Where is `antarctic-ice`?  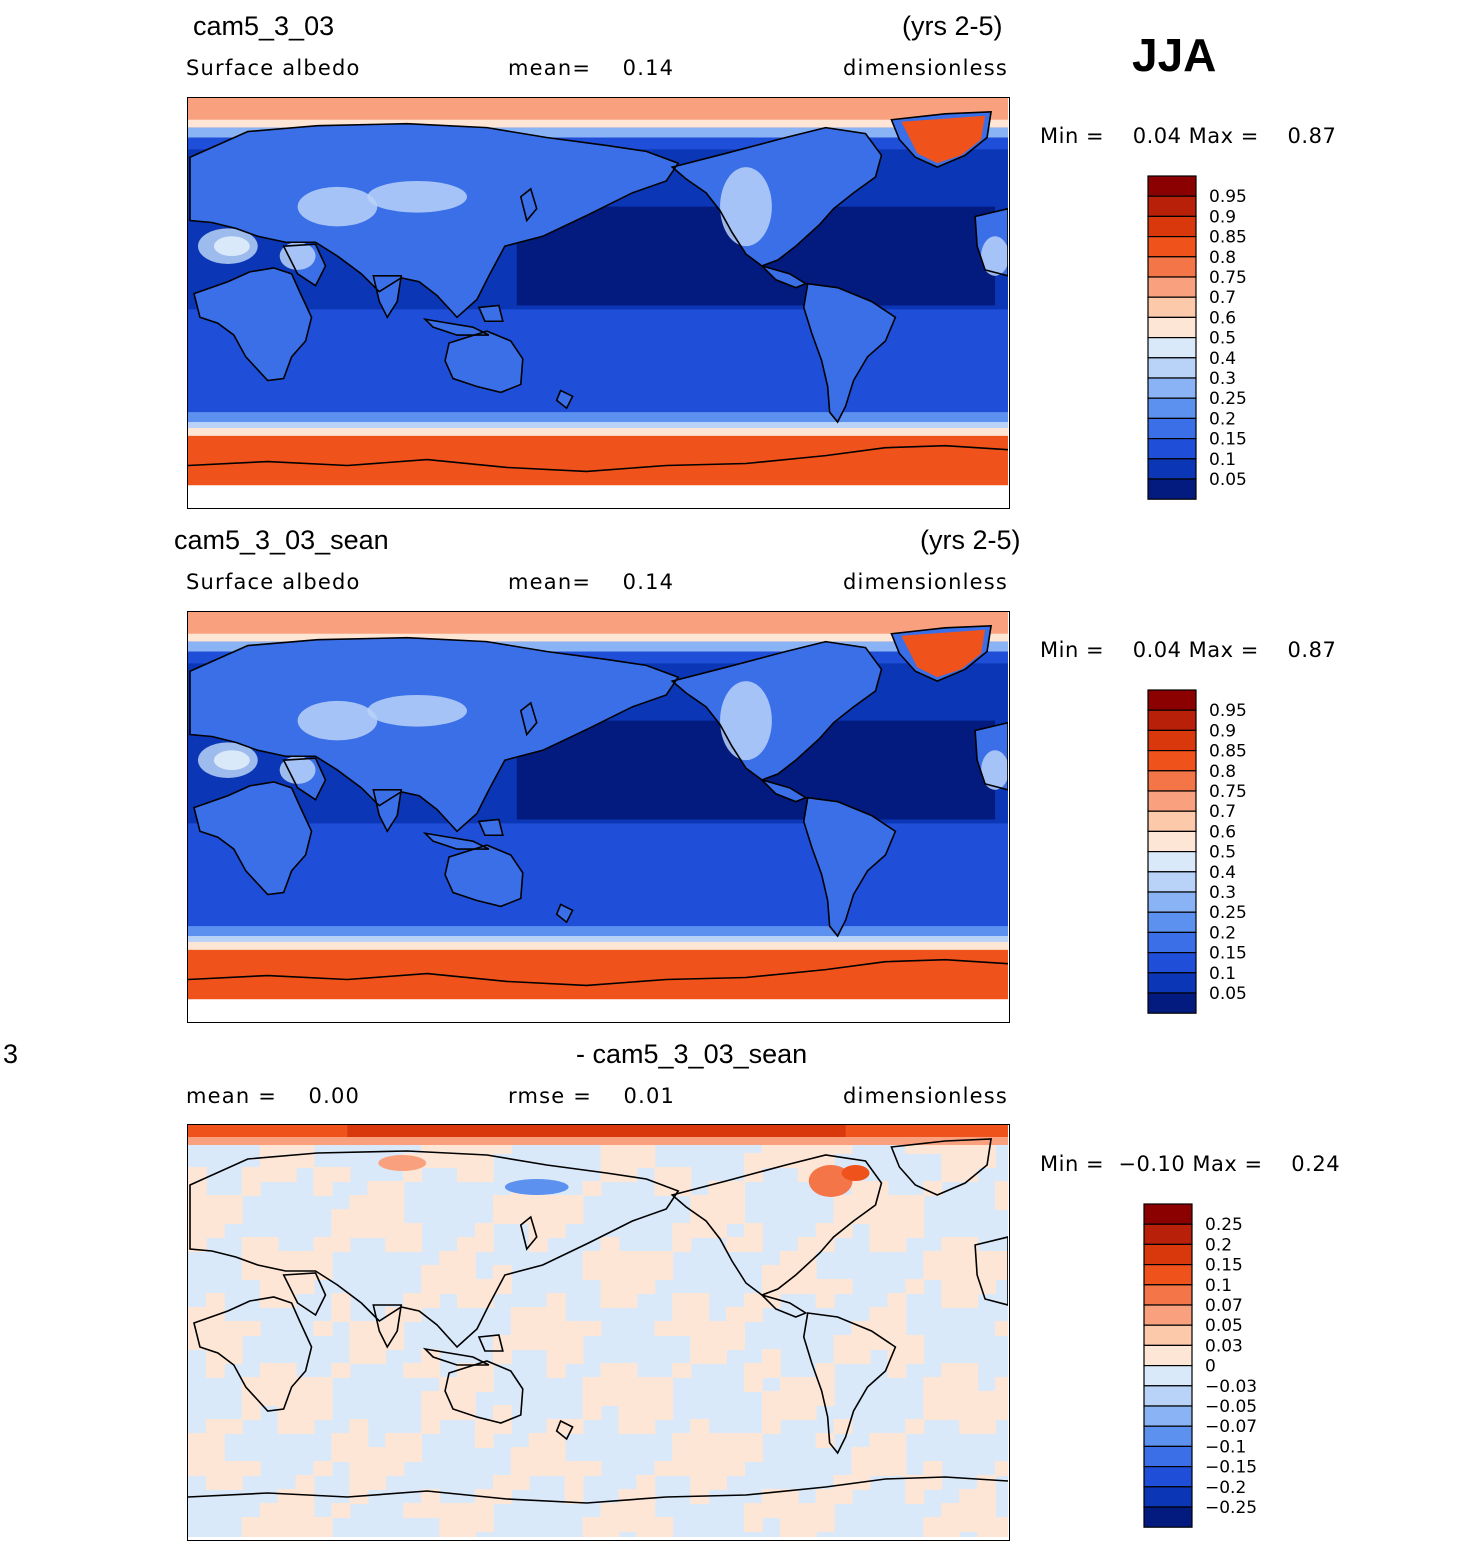
antarctic-ice is located at coordinates (598, 975).